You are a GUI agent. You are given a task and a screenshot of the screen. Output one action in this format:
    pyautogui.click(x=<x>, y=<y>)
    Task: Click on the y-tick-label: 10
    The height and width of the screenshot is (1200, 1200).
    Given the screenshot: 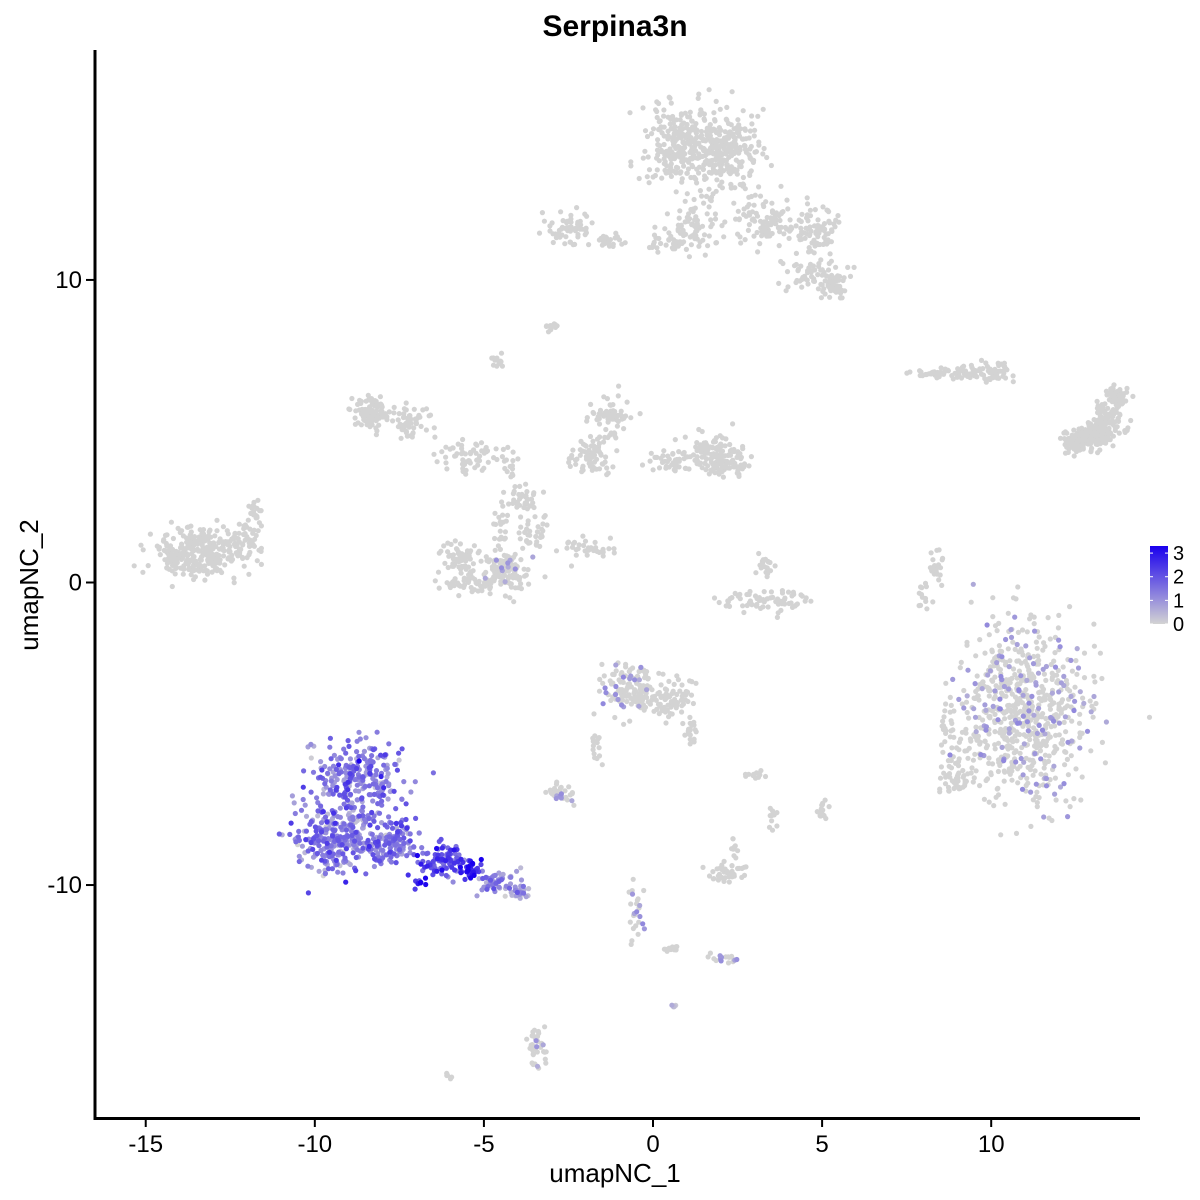 What is the action you would take?
    pyautogui.click(x=68, y=280)
    